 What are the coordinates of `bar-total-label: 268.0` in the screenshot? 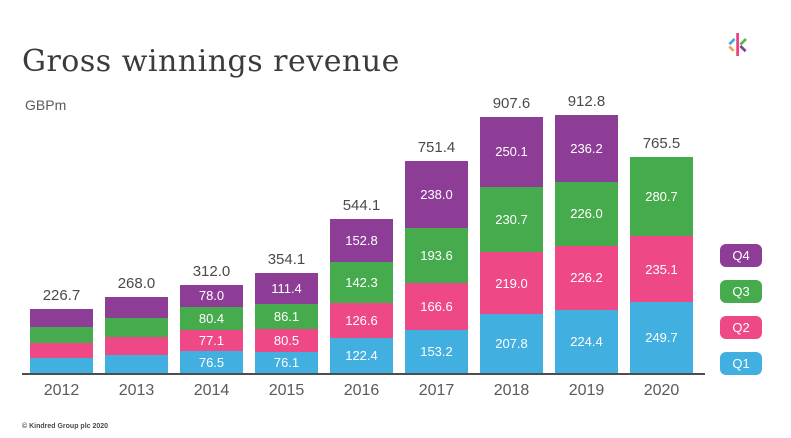 It's located at (136, 284).